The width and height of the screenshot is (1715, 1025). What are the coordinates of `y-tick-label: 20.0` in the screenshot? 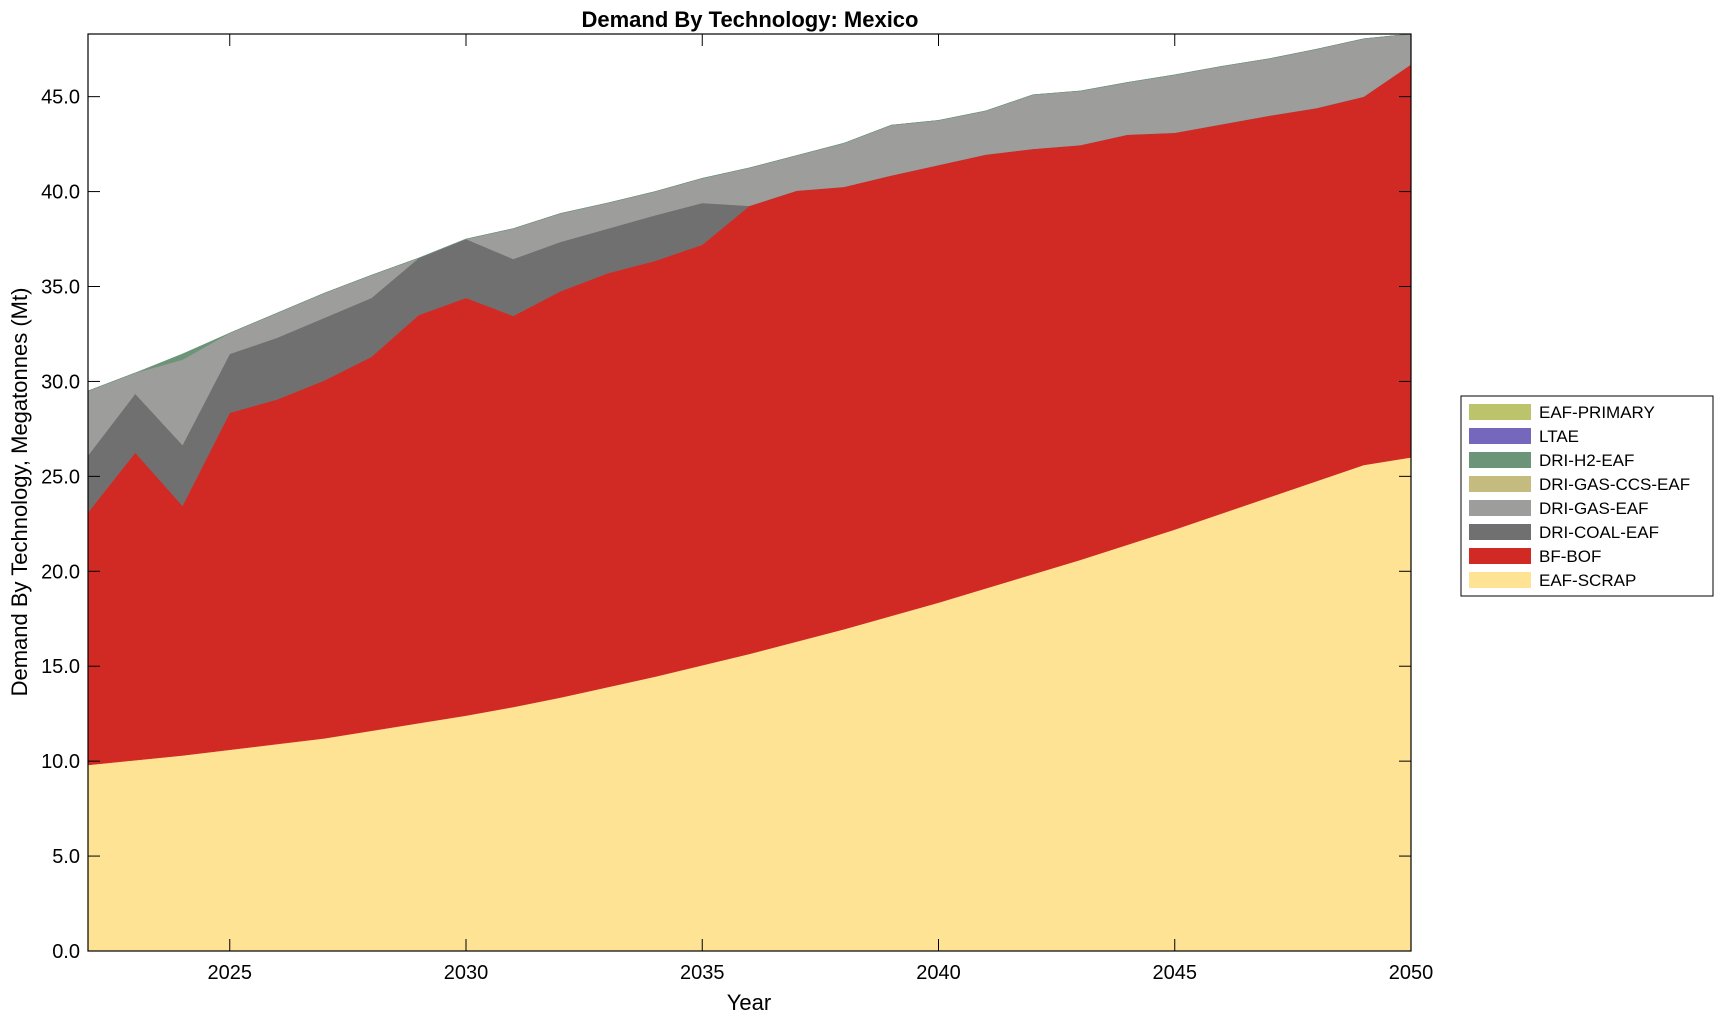 It's located at (60, 572).